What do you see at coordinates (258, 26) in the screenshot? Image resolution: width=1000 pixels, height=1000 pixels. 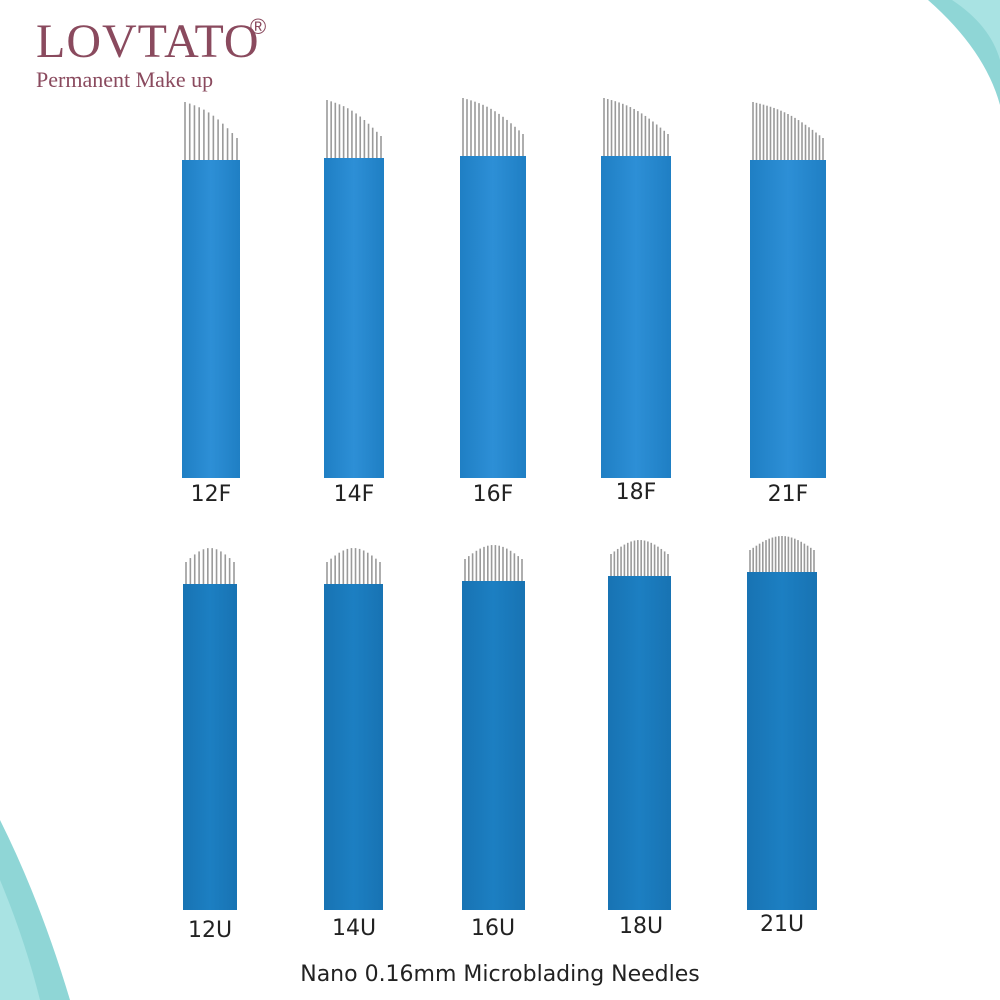 I see `registered-mark: ®` at bounding box center [258, 26].